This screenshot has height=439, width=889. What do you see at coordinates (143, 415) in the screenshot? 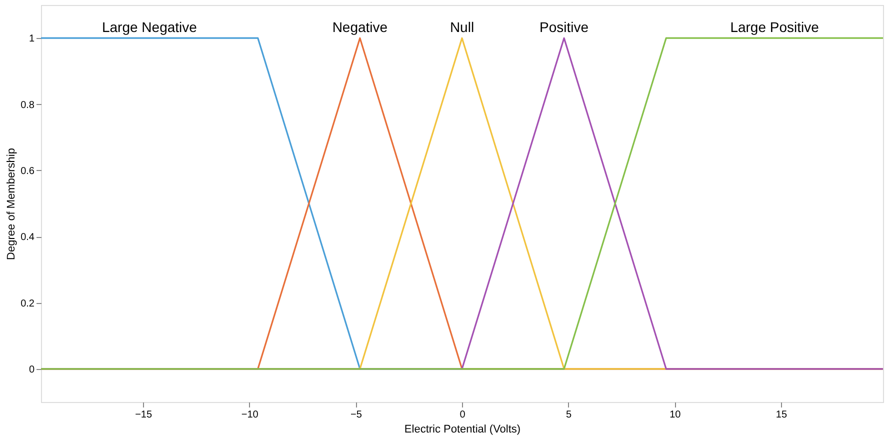
I see `x-tick-label: −15` at bounding box center [143, 415].